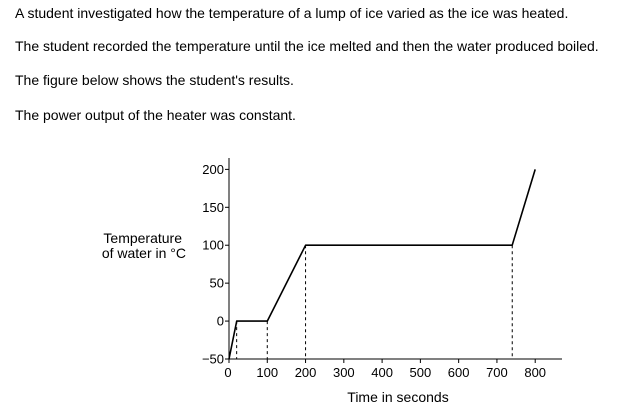 This screenshot has height=417, width=637. I want to click on x-tick-label: 0, so click(227, 372).